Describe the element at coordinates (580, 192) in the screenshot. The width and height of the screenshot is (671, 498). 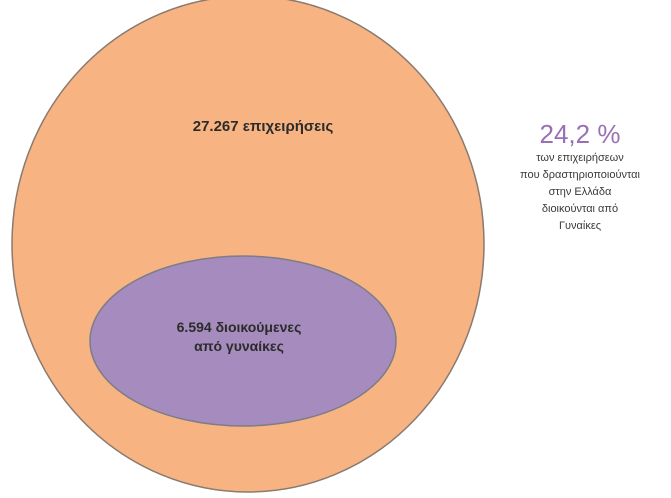
I see `note-line-3: στην Ελλάδα` at that location.